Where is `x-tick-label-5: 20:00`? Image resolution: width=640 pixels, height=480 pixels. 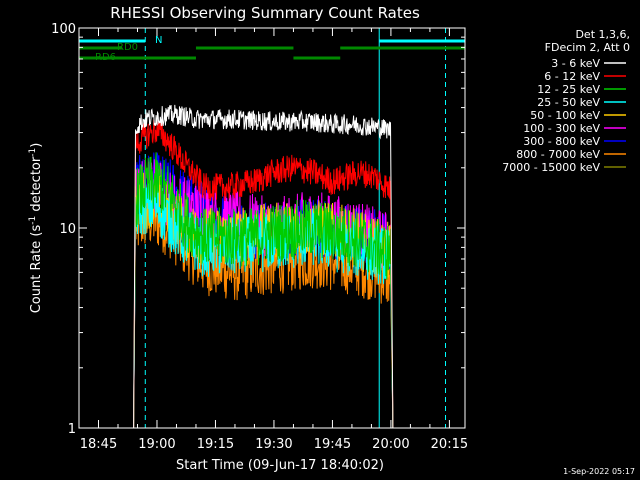
x-tick-label-5: 20:00 is located at coordinates (390, 444).